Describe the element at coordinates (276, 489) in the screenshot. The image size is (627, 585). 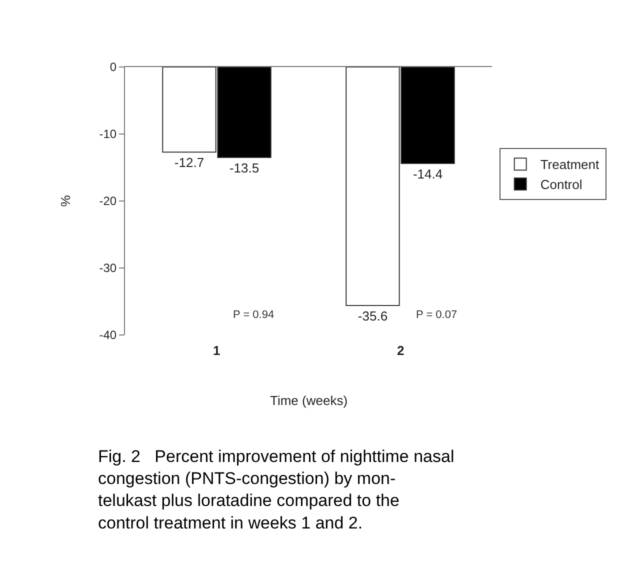
I see `caption: Fig. 2 Percent improvement of nighttime nasal congestion (PNTS-congestion) by mon- telukast plus loratadine compared to the control treatment in weeks 1 and 2.` at that location.